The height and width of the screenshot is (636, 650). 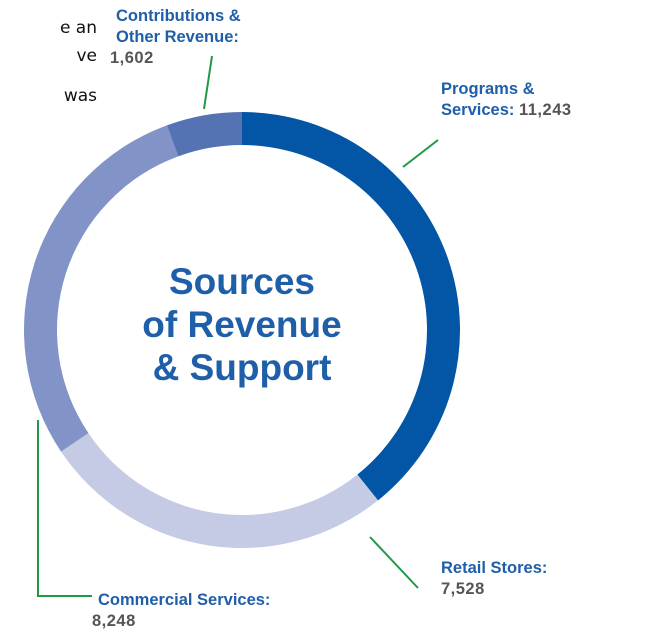 I want to click on data-label: Programs & Services: 11,243, so click(x=526, y=100).